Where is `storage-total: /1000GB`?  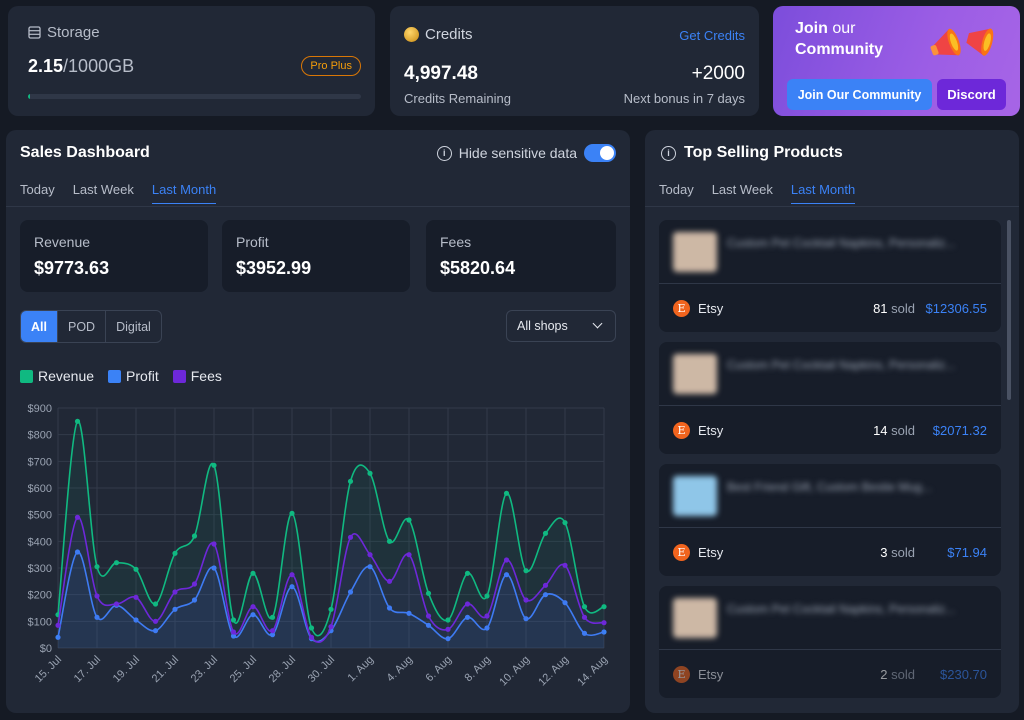
storage-total: /1000GB is located at coordinates (99, 66).